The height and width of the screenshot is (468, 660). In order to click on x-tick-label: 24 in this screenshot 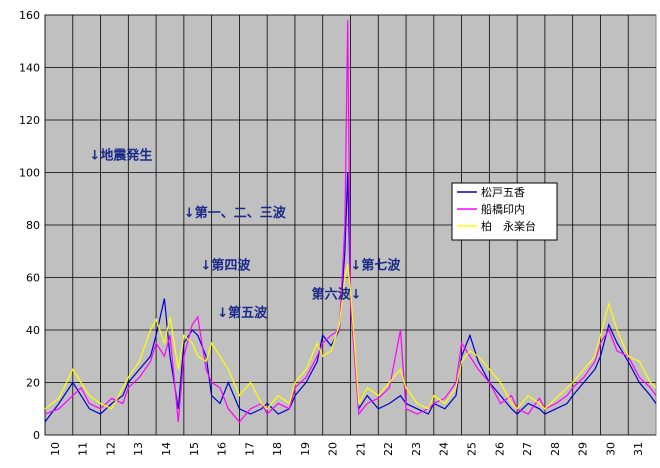, I will do `click(444, 449)`.